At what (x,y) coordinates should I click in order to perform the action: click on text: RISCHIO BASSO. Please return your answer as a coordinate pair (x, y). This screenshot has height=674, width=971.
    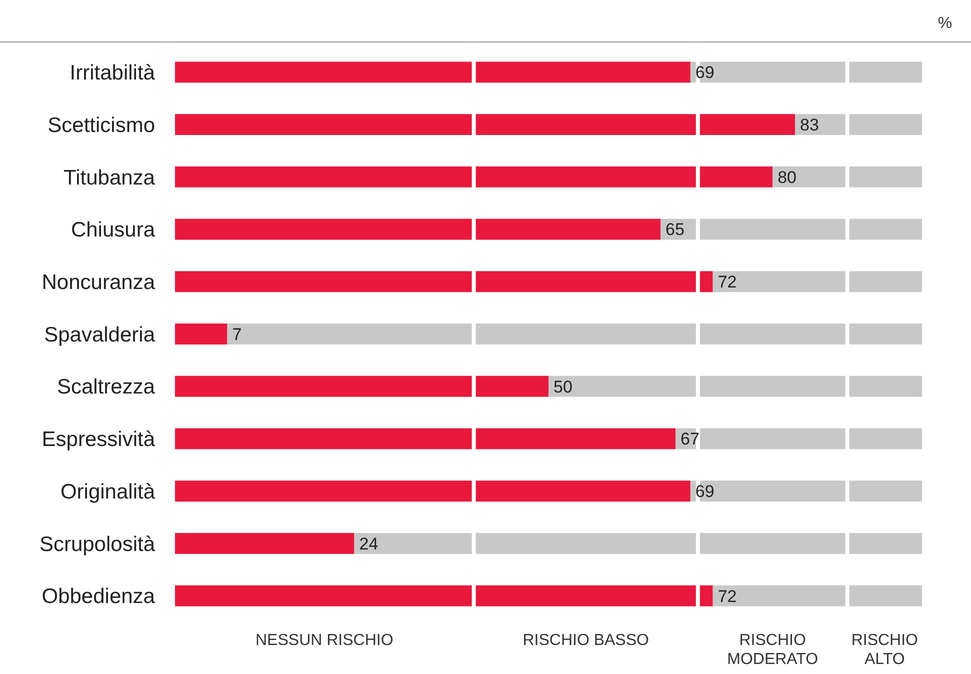
    Looking at the image, I should click on (585, 640).